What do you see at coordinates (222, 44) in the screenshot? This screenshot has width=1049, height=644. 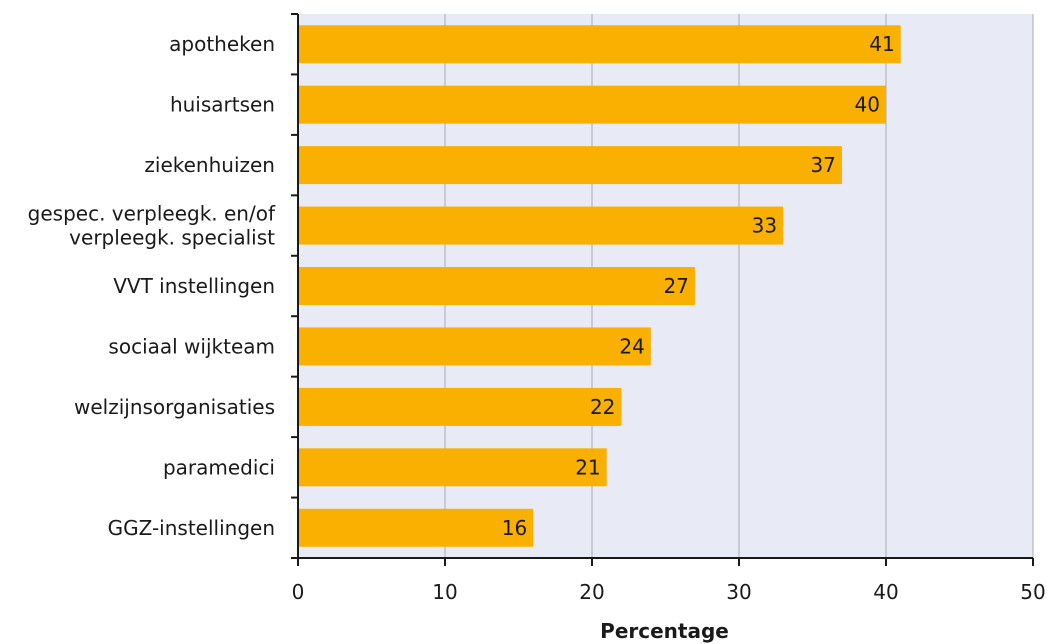 I see `category-label: apotheken` at bounding box center [222, 44].